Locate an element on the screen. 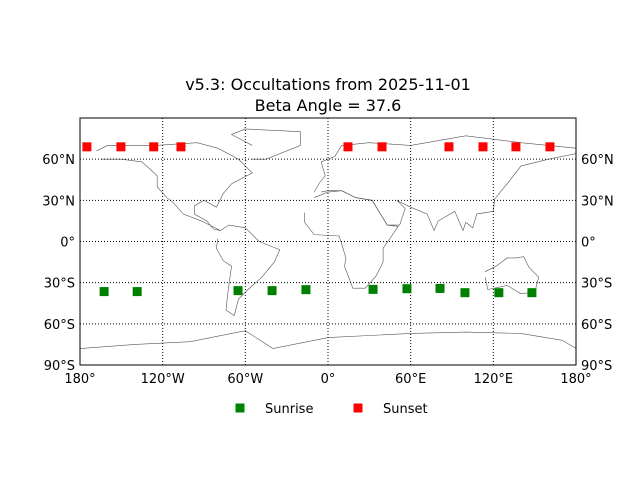  y-tick-label-left: 90°S is located at coordinates (59, 366).